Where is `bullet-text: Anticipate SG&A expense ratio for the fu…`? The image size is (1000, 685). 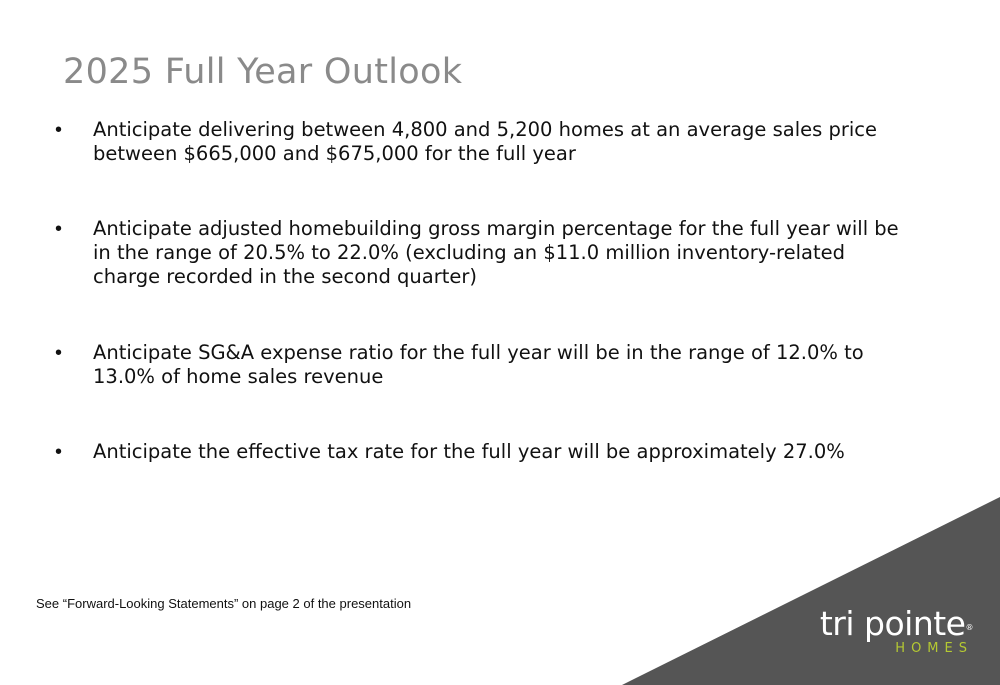 bullet-text: Anticipate SG&A expense ratio for the fu… is located at coordinates (478, 364).